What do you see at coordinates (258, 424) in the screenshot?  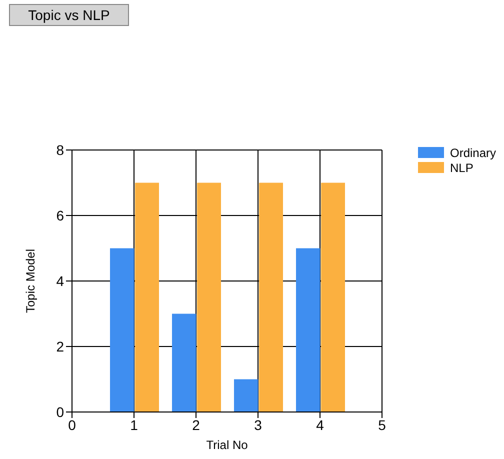 I see `x-tick-label: 3` at bounding box center [258, 424].